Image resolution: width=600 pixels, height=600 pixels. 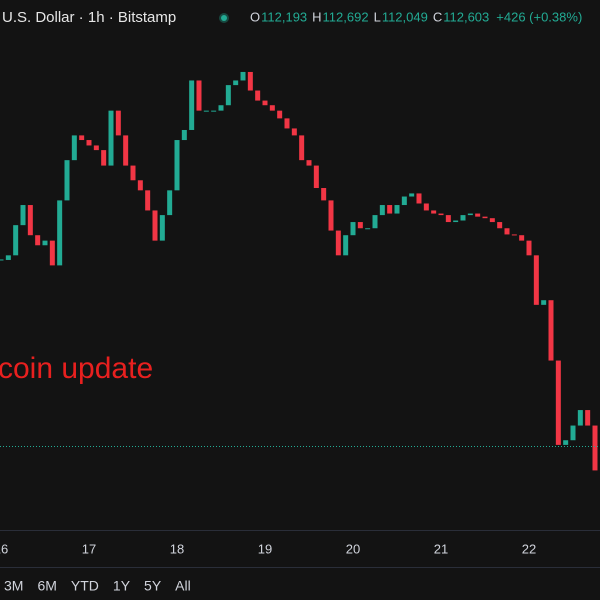 I want to click on ohlc-value: 112,603, so click(x=466, y=16).